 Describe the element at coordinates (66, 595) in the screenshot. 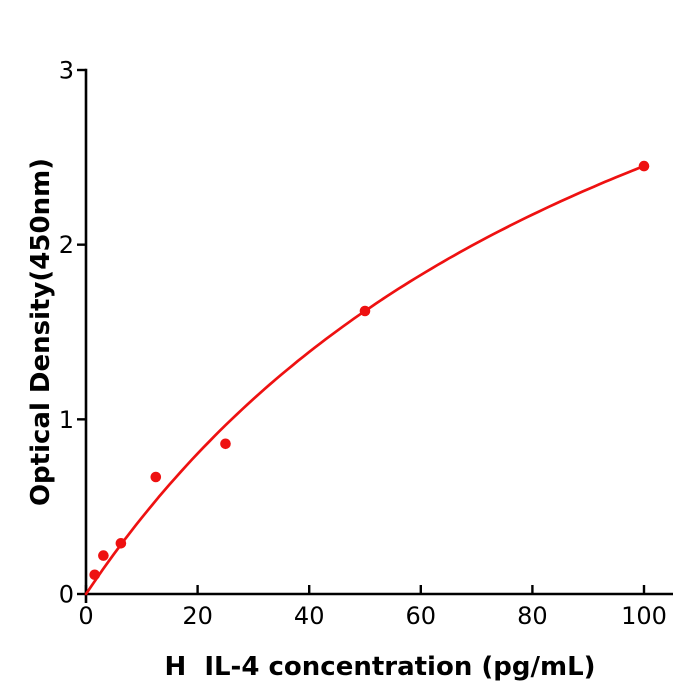

I see `y-tick-label: 0` at that location.